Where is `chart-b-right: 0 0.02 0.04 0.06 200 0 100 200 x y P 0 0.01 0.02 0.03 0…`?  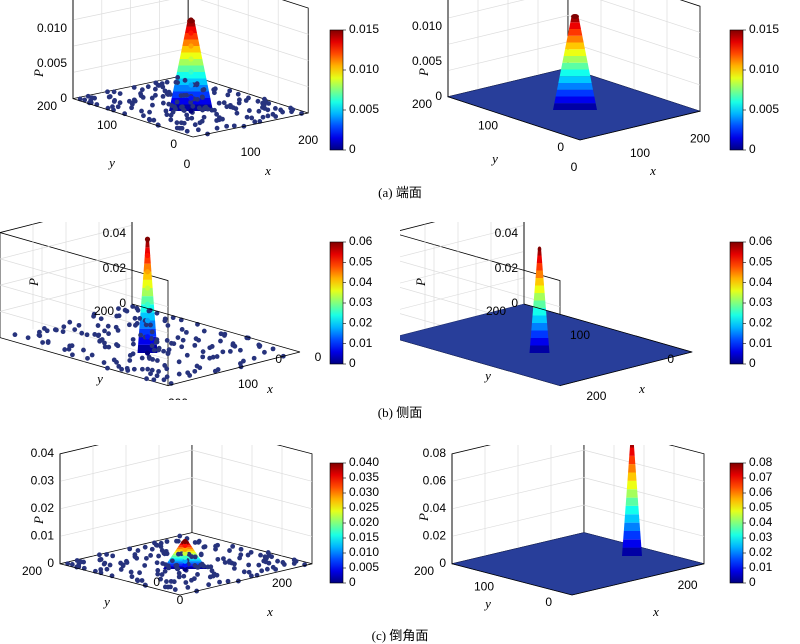 chart-b-right: 0 0.02 0.04 0.06 200 0 100 200 x y P 0 0.01 0.02 0.03 0… is located at coordinates (586, 311).